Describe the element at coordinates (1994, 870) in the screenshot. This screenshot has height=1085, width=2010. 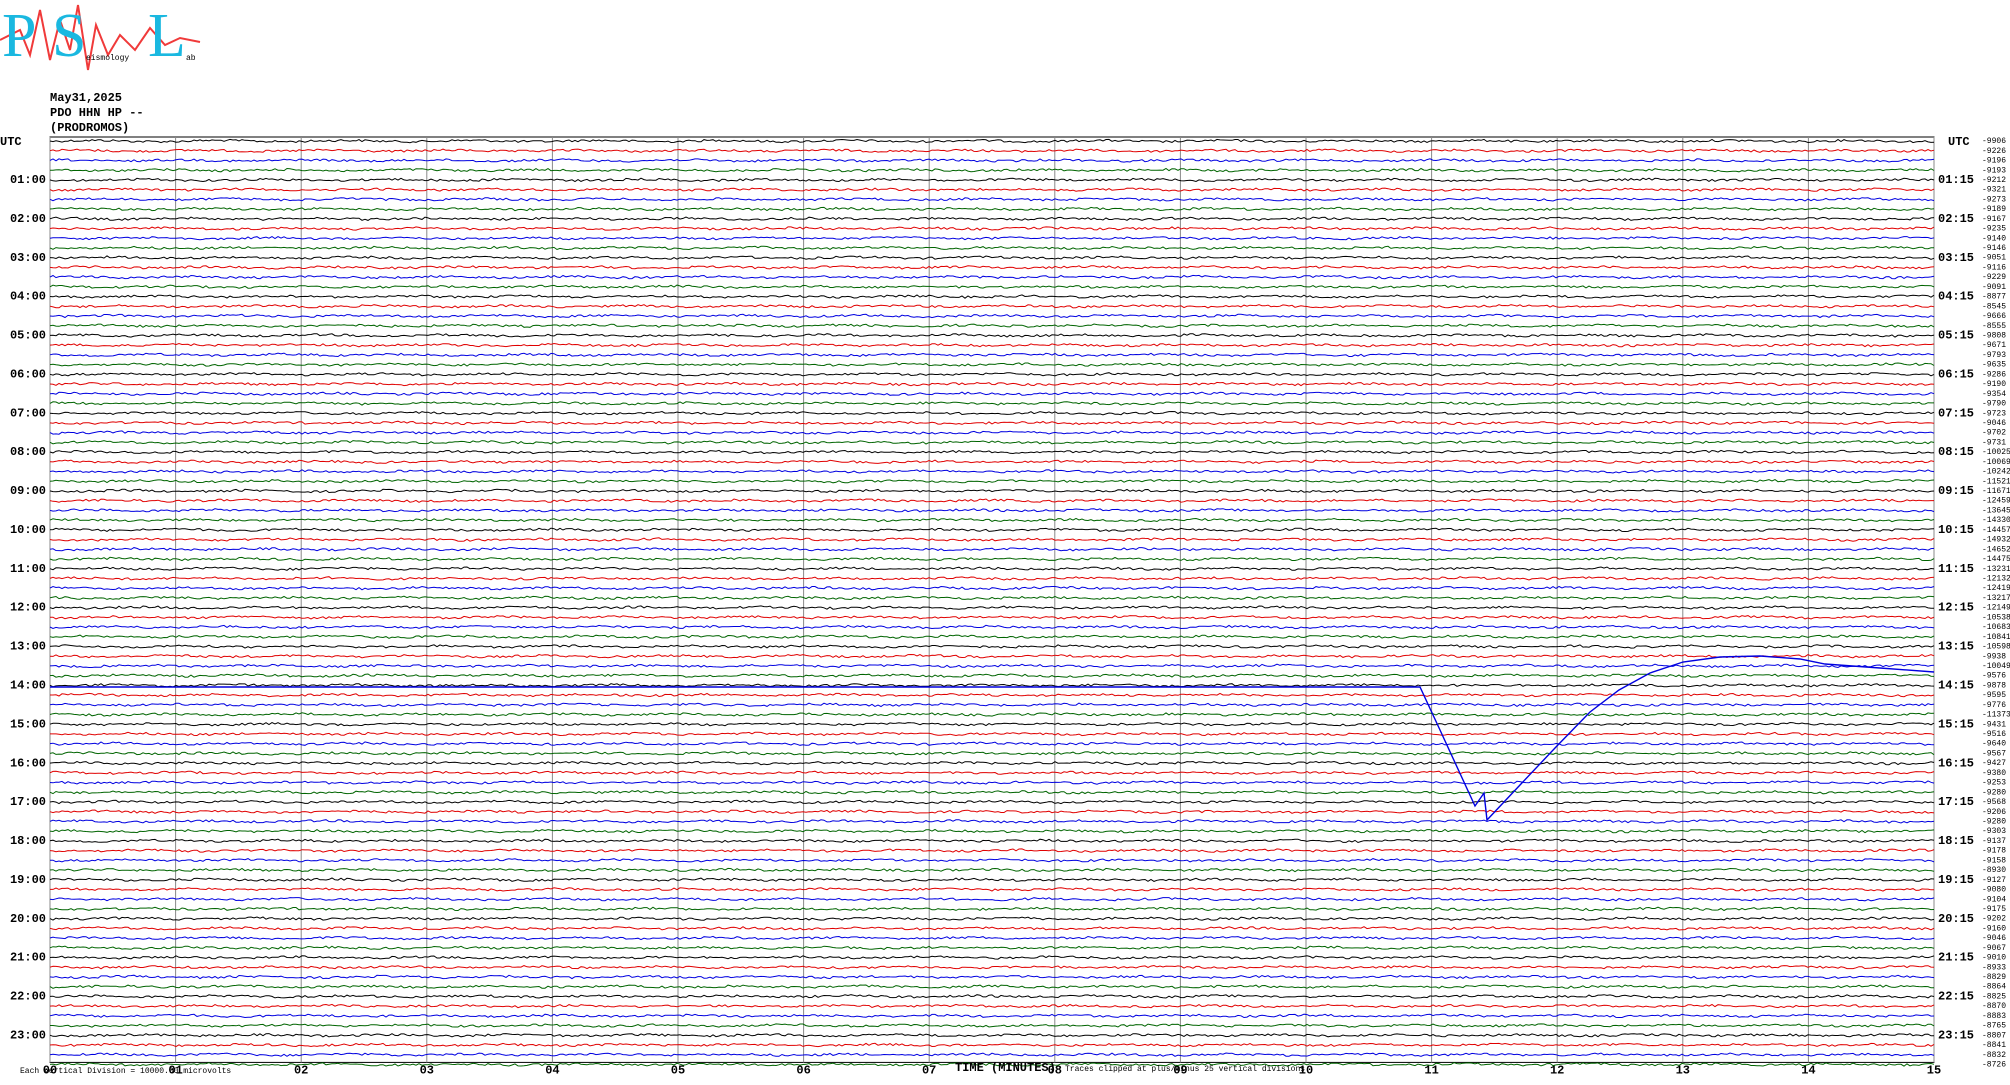
I see `trace-offset: -8930` at that location.